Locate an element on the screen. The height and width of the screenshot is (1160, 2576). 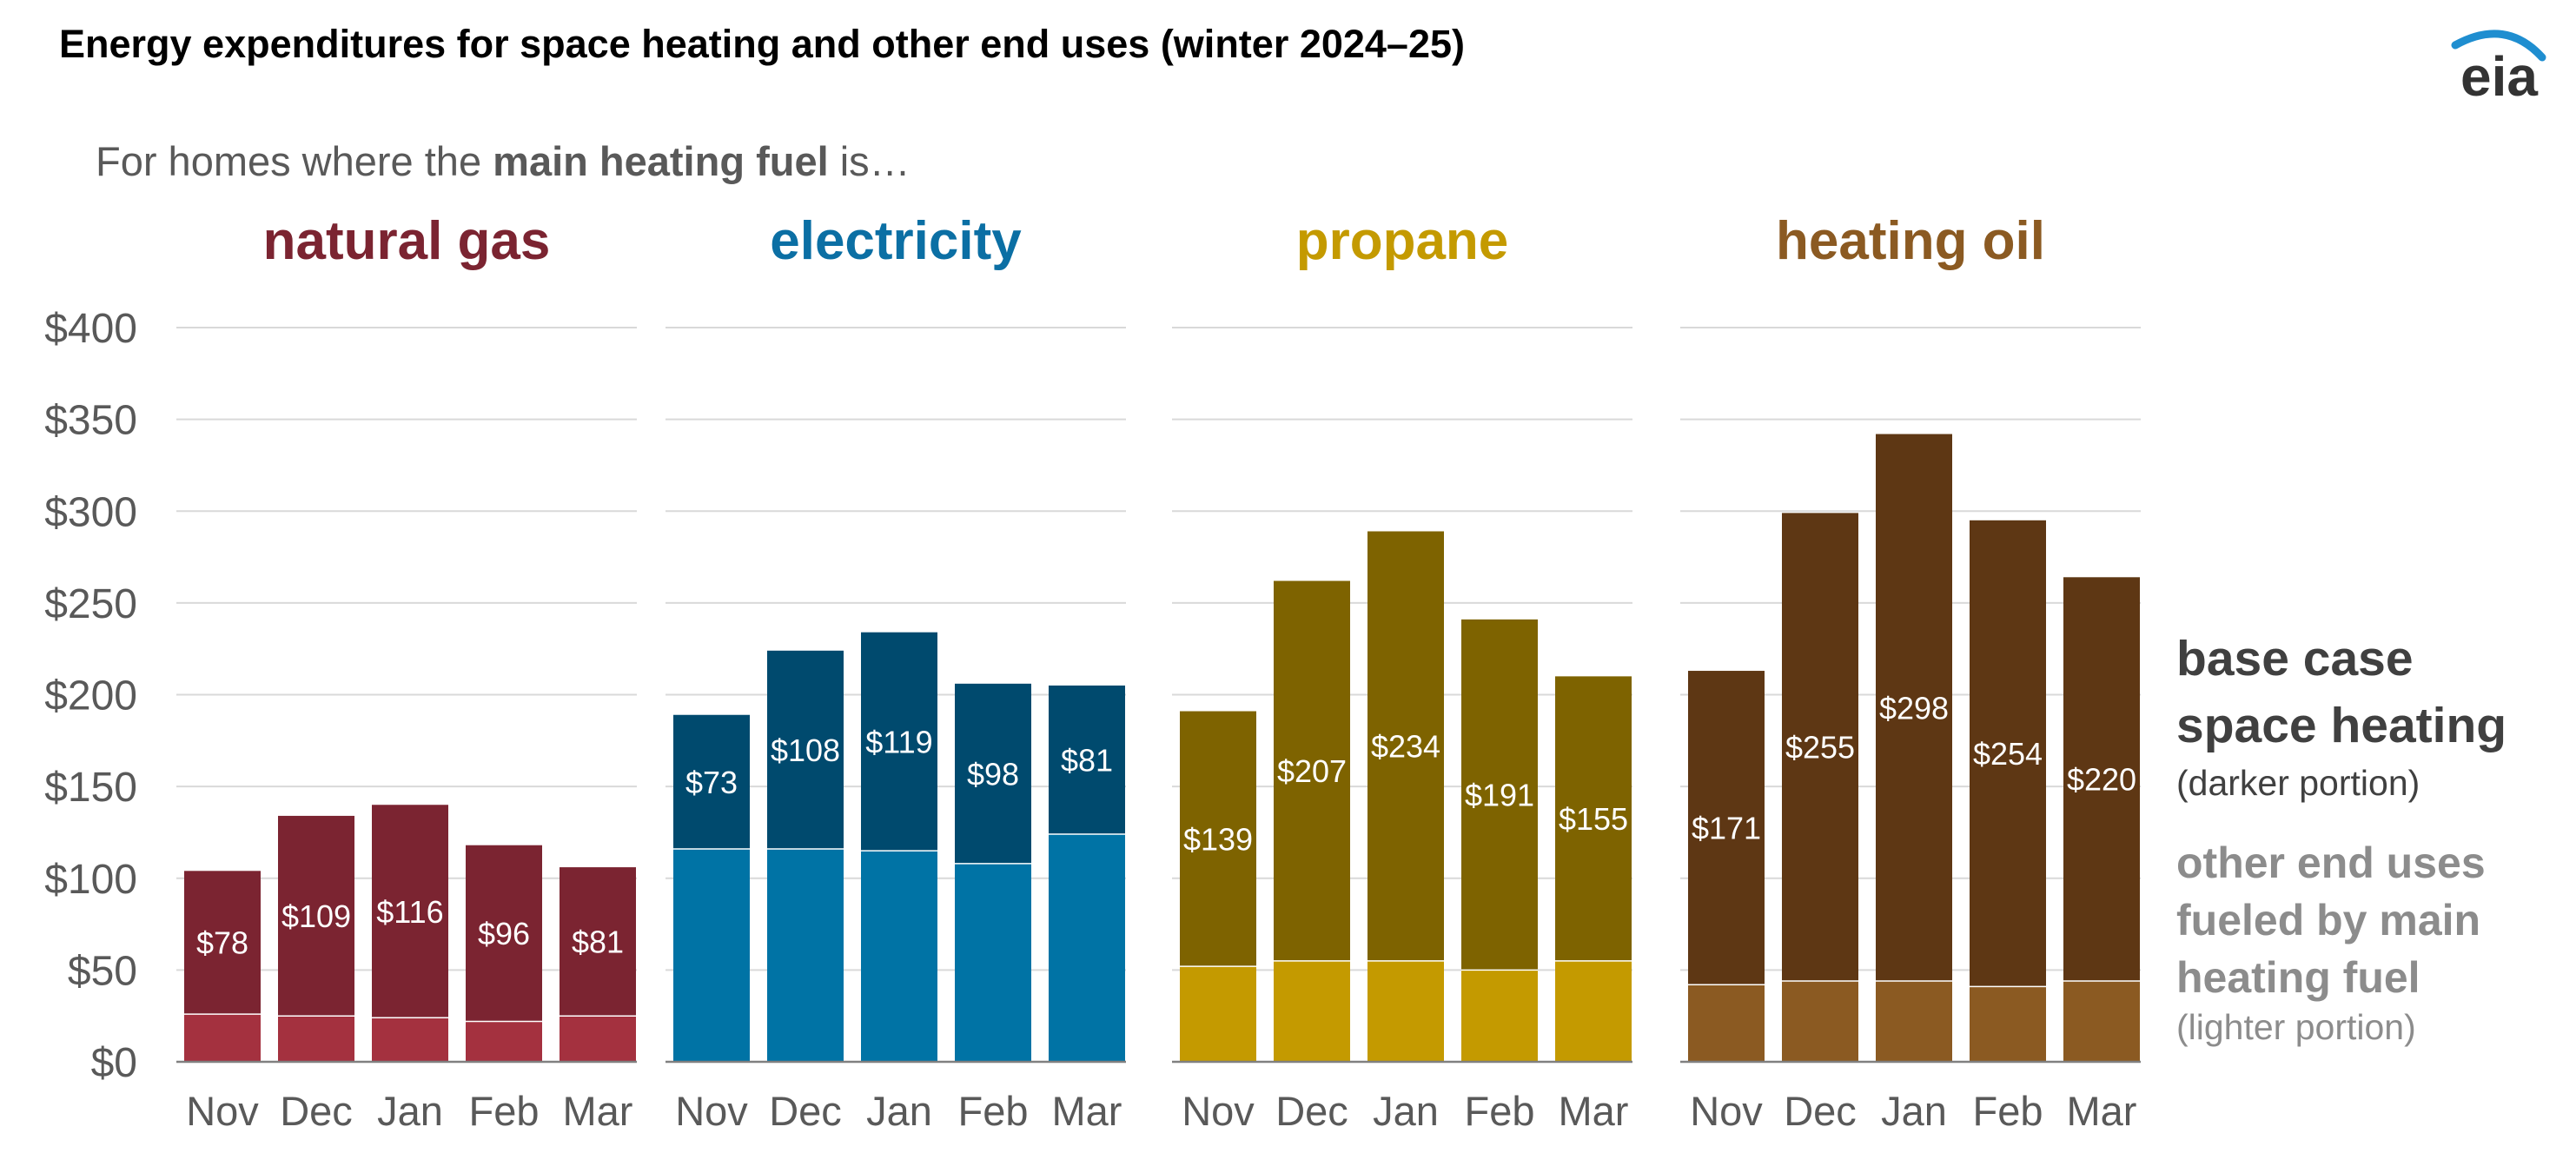
data-label: $96 is located at coordinates (504, 934).